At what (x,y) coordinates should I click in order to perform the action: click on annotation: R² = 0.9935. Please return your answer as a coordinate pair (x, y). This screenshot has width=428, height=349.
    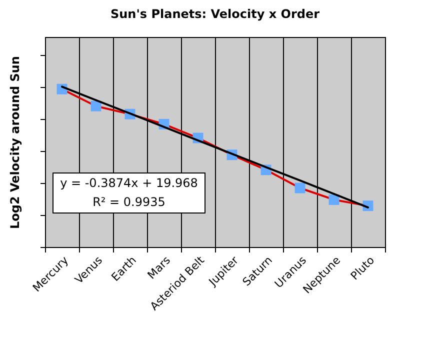
    Looking at the image, I should click on (129, 202).